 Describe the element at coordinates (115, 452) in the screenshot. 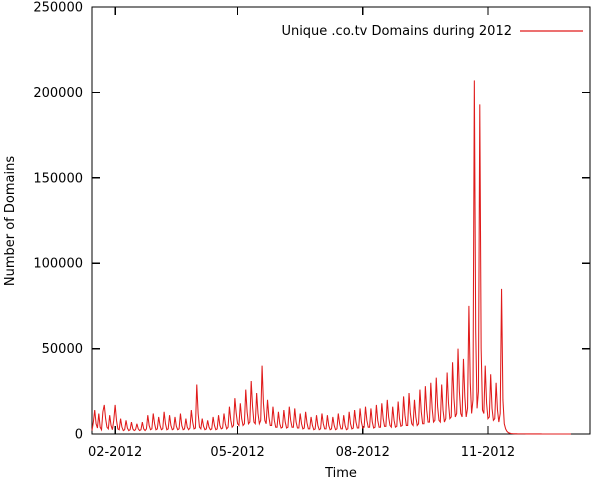

I see `x-tick-label: 02-2012` at that location.